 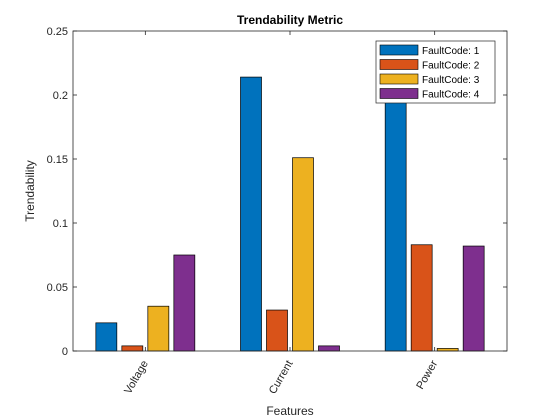 I want to click on y-tick-label: 0.05, so click(x=57, y=288).